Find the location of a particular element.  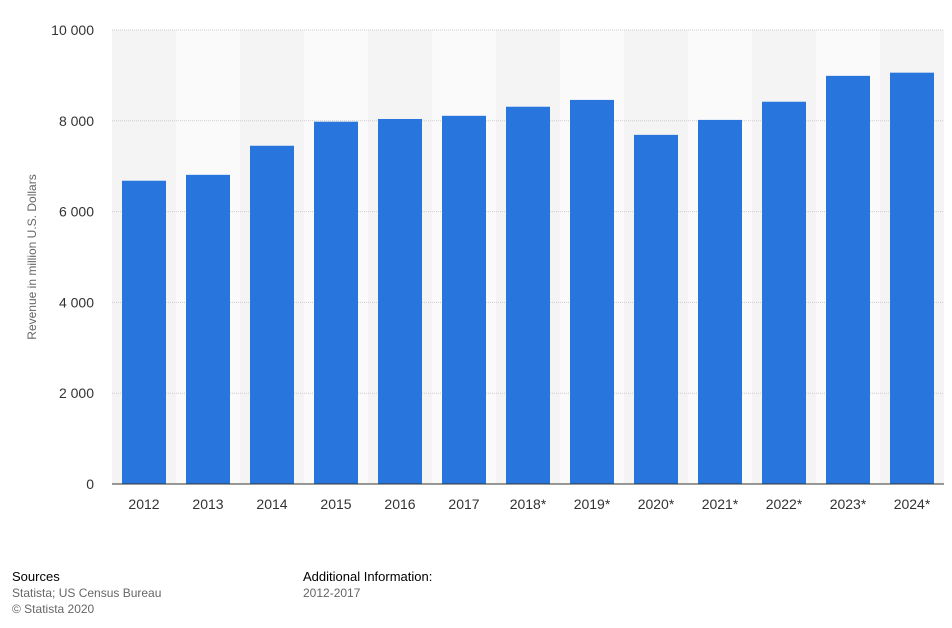

x-tick-label: 2023* is located at coordinates (848, 504).